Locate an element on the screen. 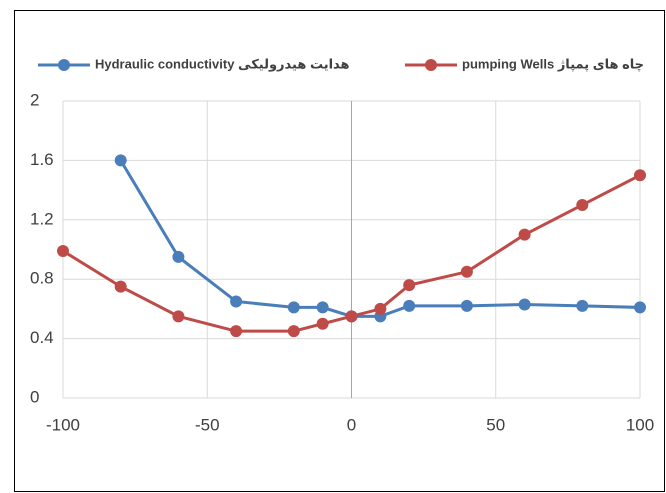  y-tick-label: 1.6 is located at coordinates (42, 159).